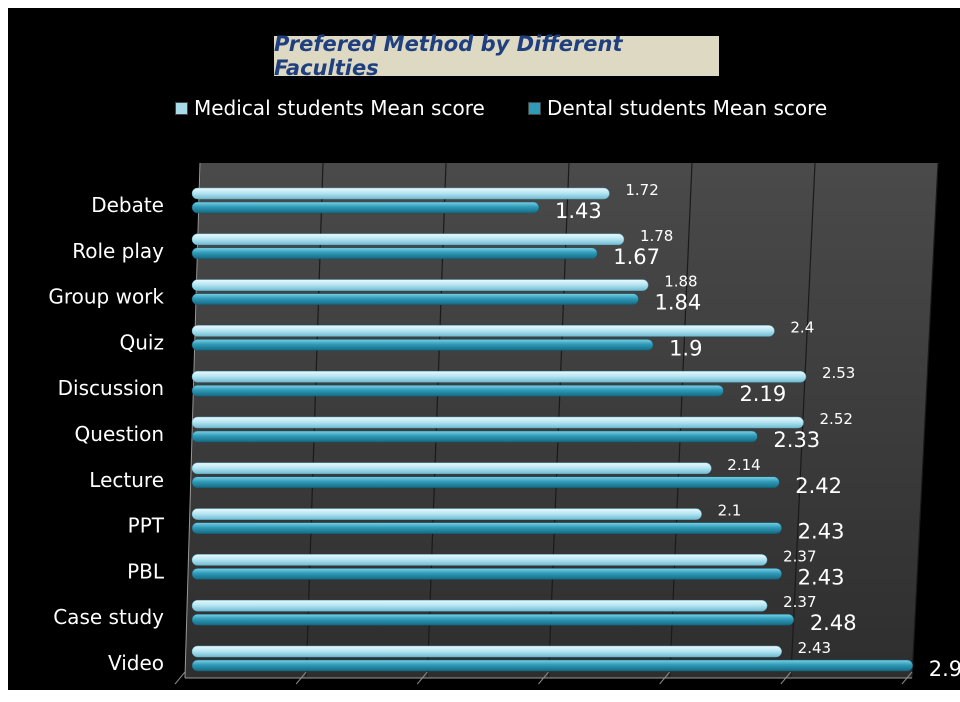 Image resolution: width=960 pixels, height=702 pixels. Describe the element at coordinates (836, 419) in the screenshot. I see `data-label-medical: 2.52` at that location.